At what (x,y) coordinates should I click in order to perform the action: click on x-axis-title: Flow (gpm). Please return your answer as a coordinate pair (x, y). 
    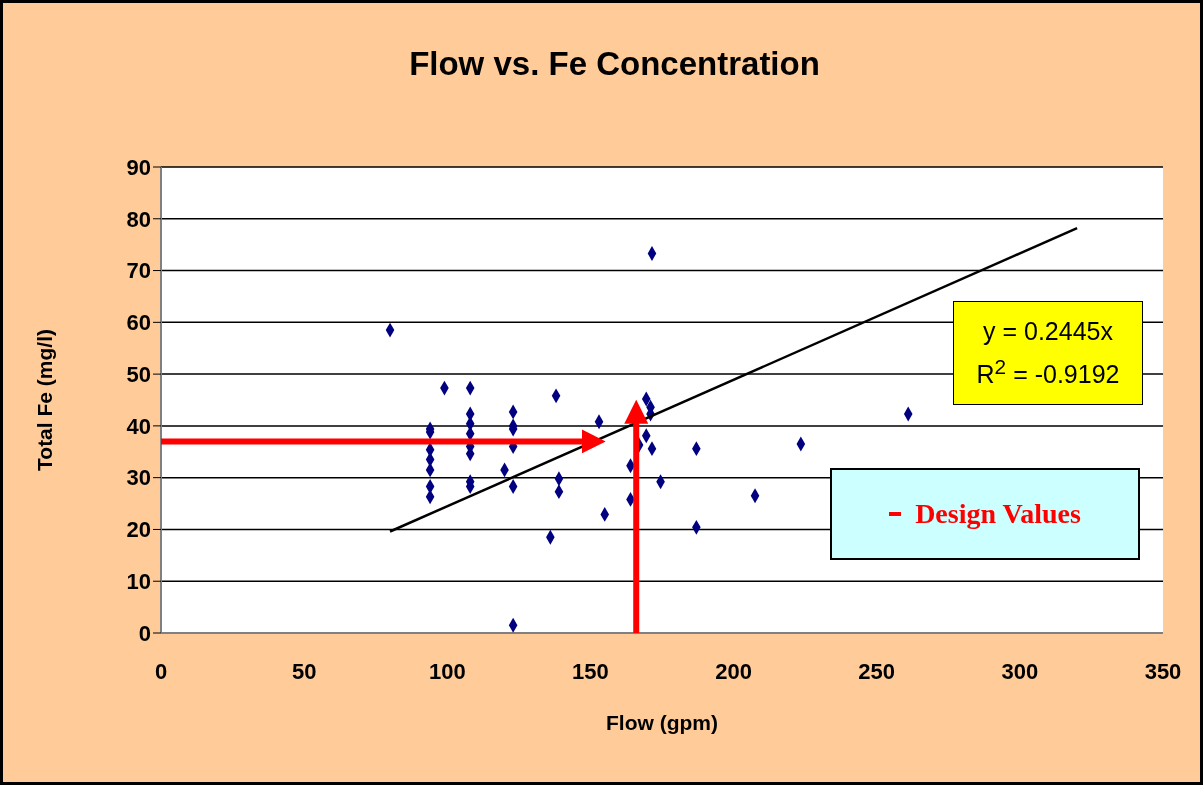
    Looking at the image, I should click on (662, 722).